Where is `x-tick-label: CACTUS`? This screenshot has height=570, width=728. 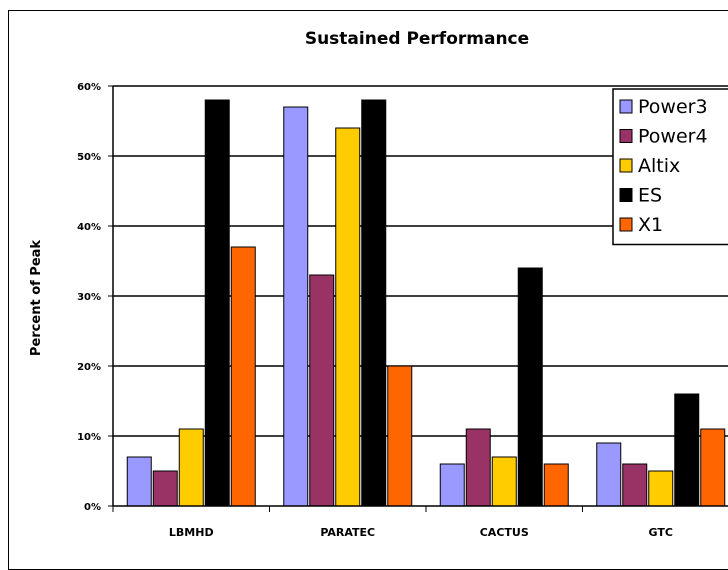 x-tick-label: CACTUS is located at coordinates (504, 532).